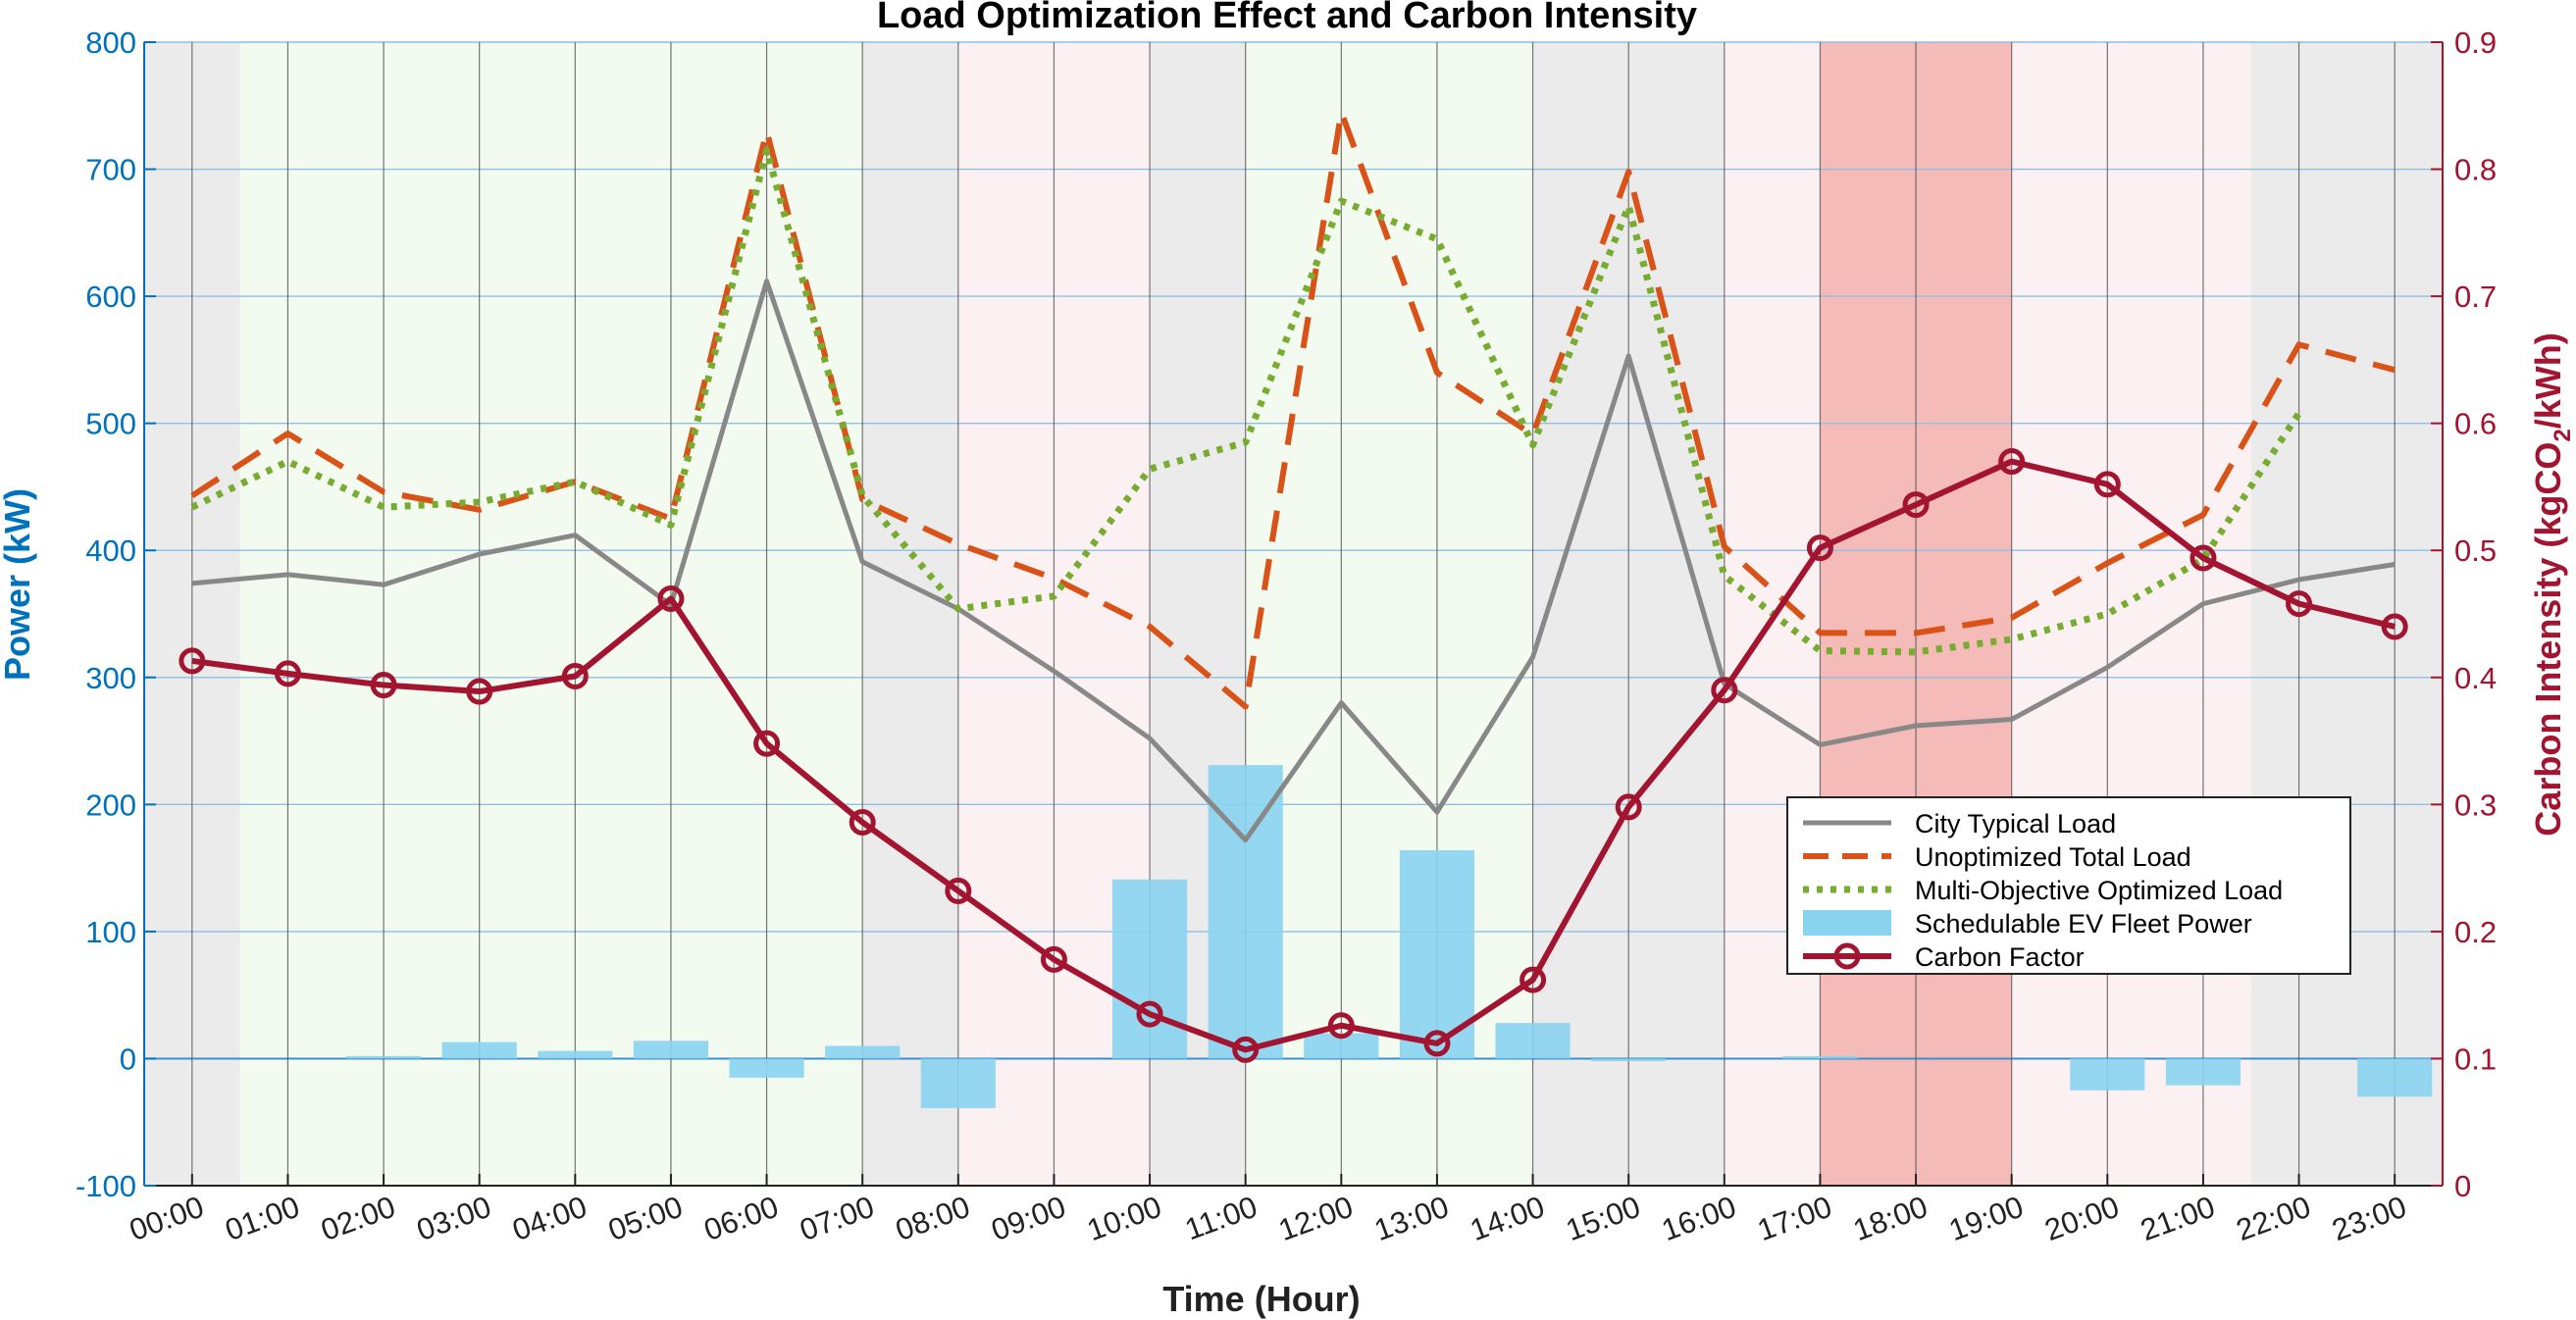  Describe the element at coordinates (110, 170) in the screenshot. I see `y-left-tick-label: 700` at that location.